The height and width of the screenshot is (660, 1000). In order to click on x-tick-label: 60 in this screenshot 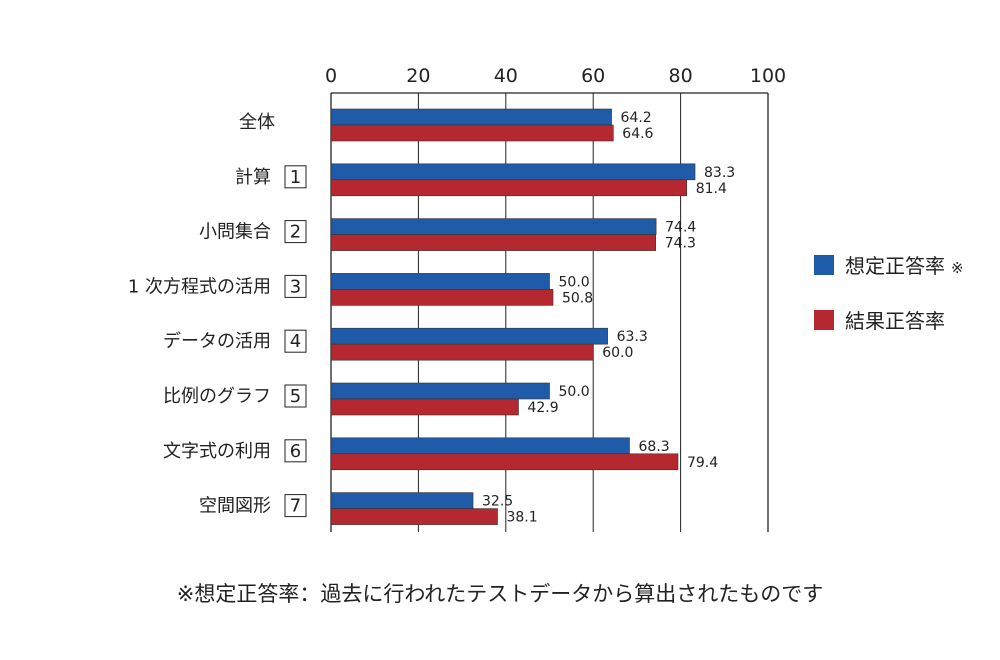, I will do `click(593, 76)`.